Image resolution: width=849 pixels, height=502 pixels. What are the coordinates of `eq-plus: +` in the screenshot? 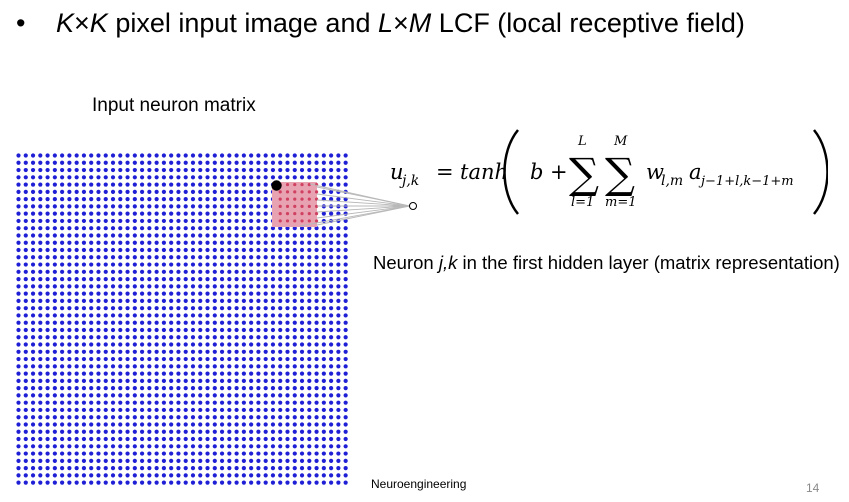 It's located at (559, 172).